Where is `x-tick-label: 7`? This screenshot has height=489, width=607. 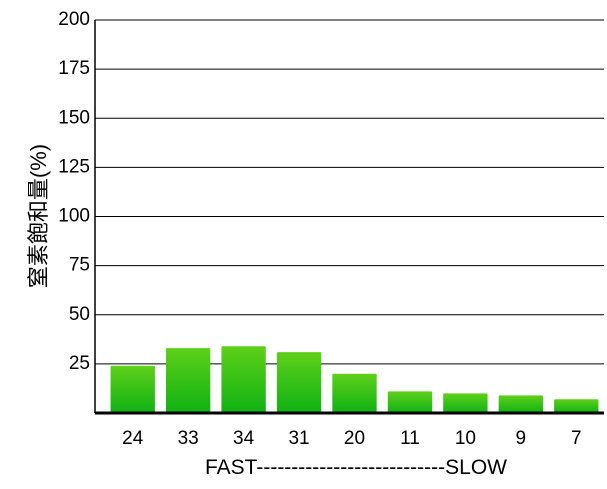
x-tick-label: 7 is located at coordinates (576, 438).